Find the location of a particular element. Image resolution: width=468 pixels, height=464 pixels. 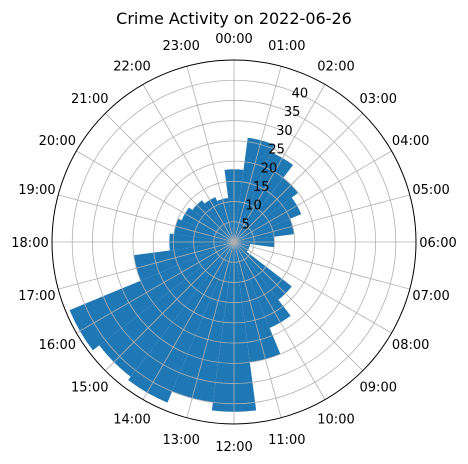

hour-label: 17:00 is located at coordinates (36, 296).